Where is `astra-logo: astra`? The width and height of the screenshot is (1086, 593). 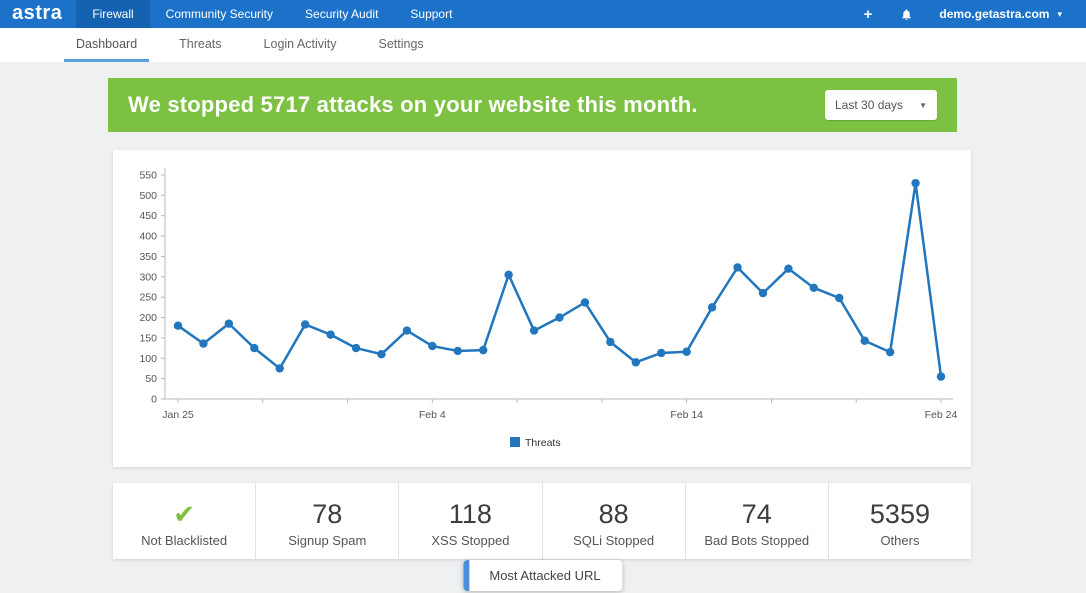
astra-logo: astra is located at coordinates (37, 12).